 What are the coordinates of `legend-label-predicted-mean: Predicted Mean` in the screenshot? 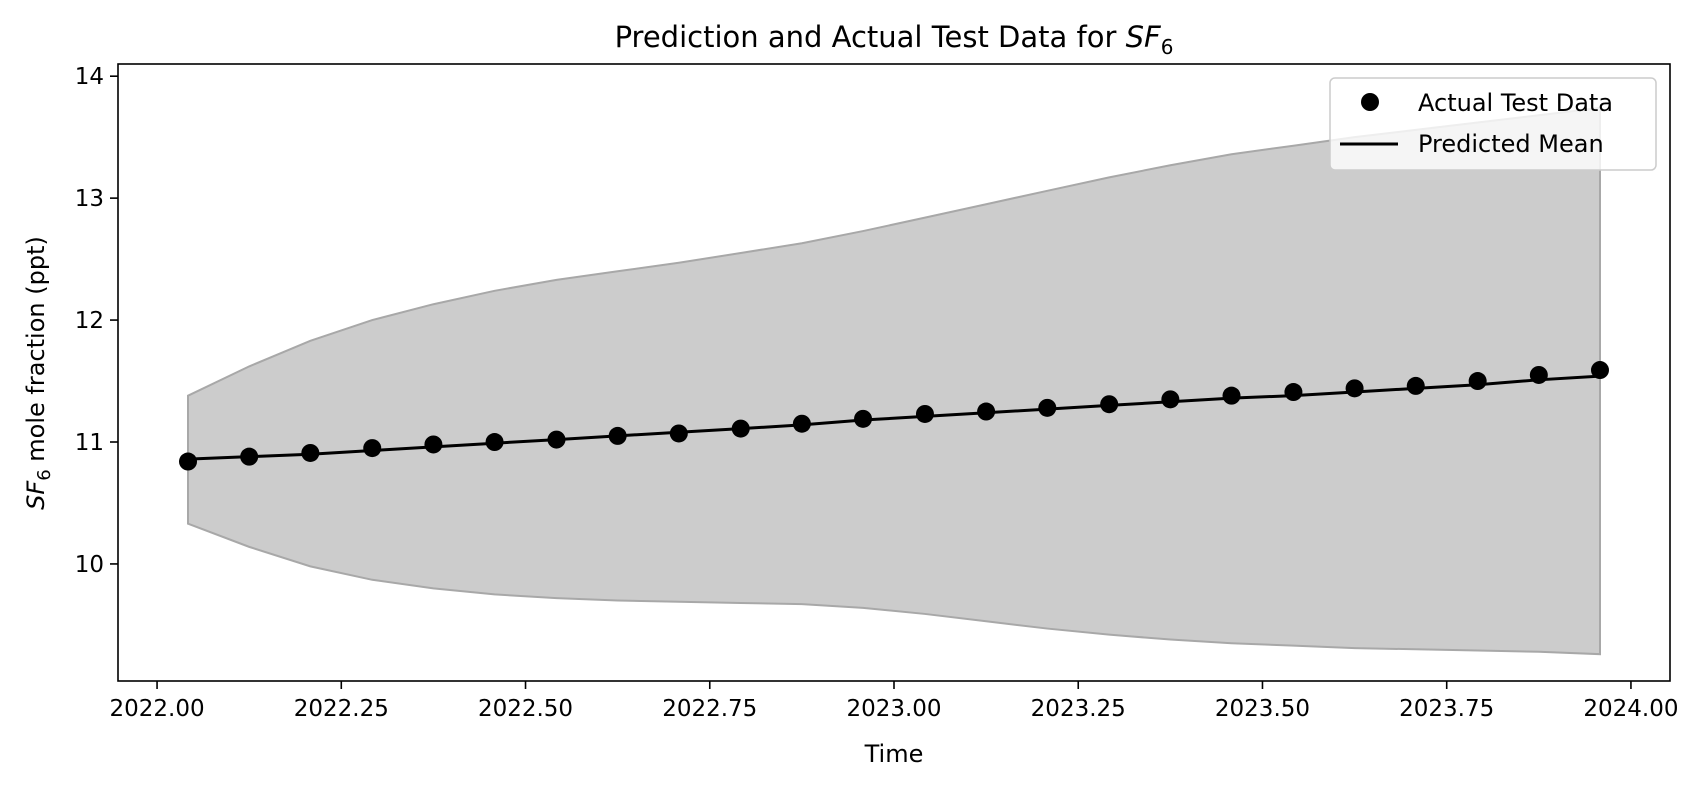 It's located at (1511, 144).